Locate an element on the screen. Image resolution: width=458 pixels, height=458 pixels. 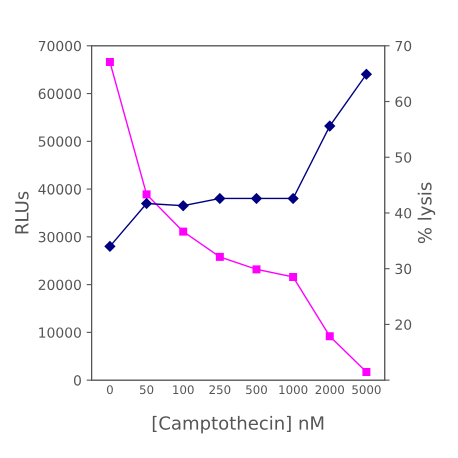
x-tick-label: 100 is located at coordinates (183, 389).